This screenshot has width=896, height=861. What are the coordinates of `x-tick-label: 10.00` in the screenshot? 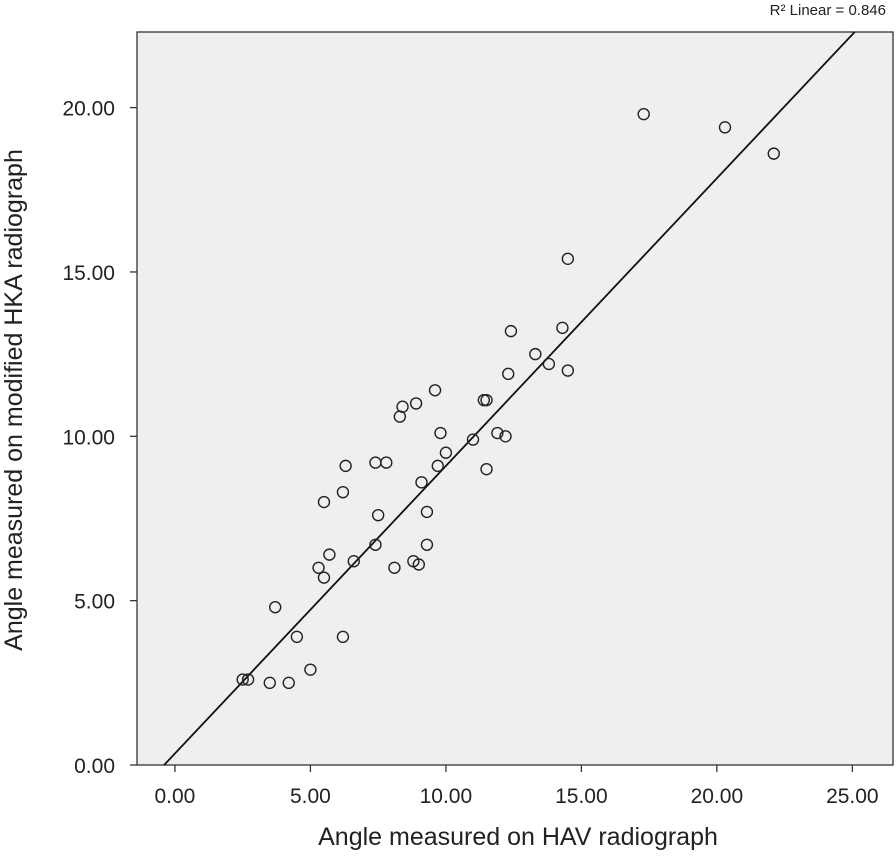 It's located at (446, 796).